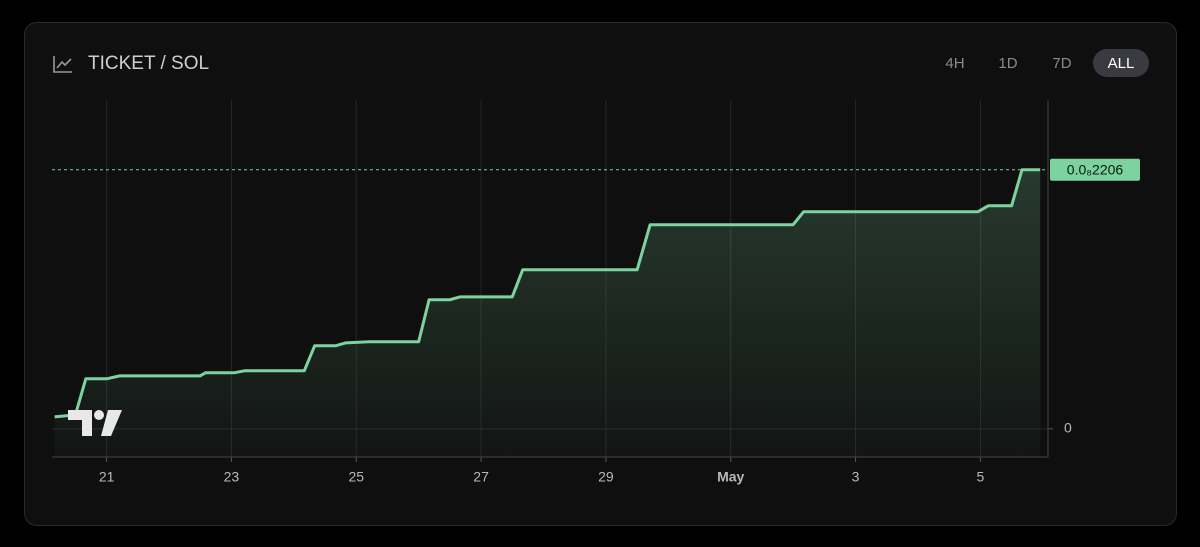 The image size is (1200, 547). I want to click on x-tick-label: 25, so click(356, 477).